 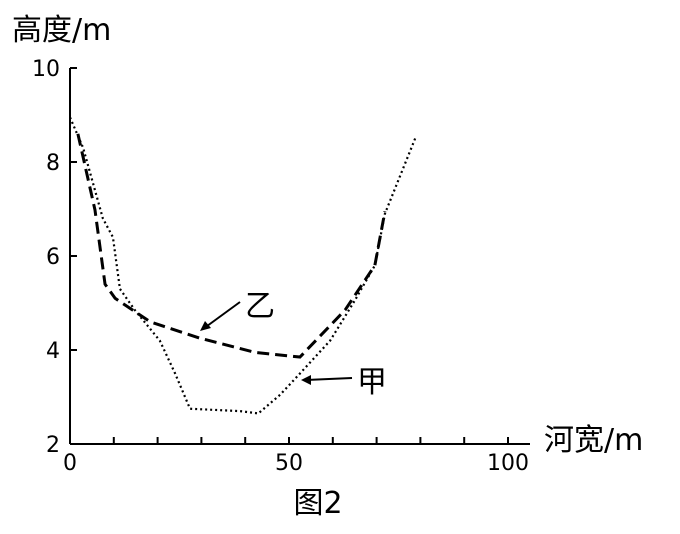 What do you see at coordinates (53, 163) in the screenshot?
I see `y-tick-label: 8` at bounding box center [53, 163].